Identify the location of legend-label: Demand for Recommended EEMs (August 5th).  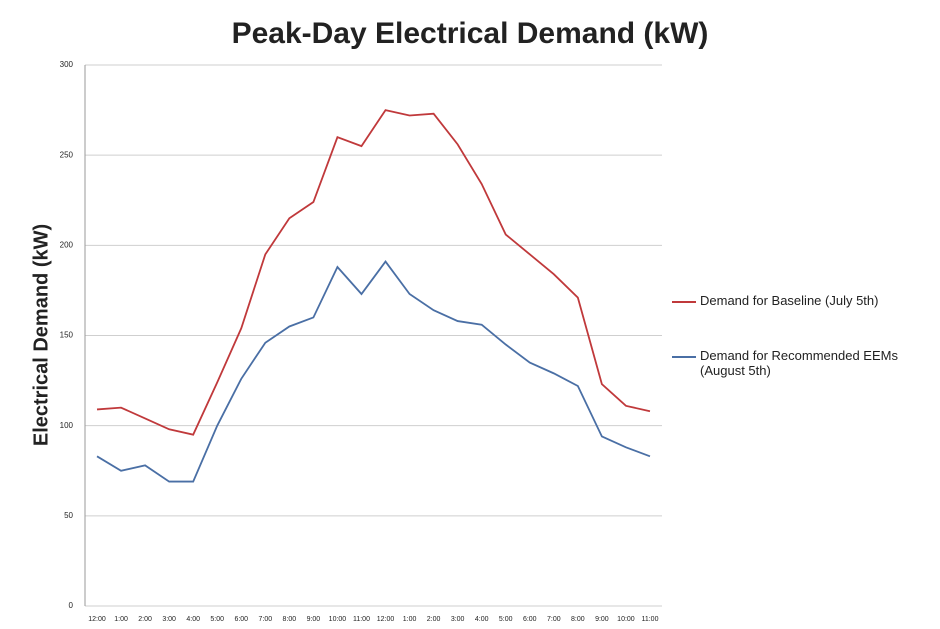
(799, 363).